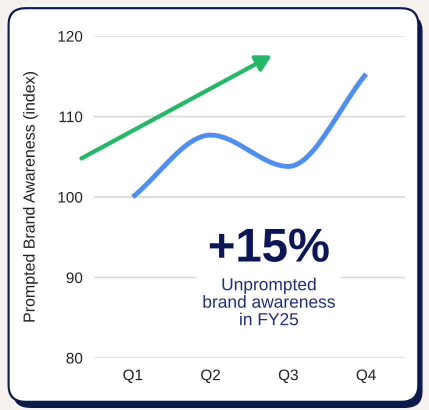 This screenshot has height=410, width=429. I want to click on x-tick-label: Q2, so click(210, 376).